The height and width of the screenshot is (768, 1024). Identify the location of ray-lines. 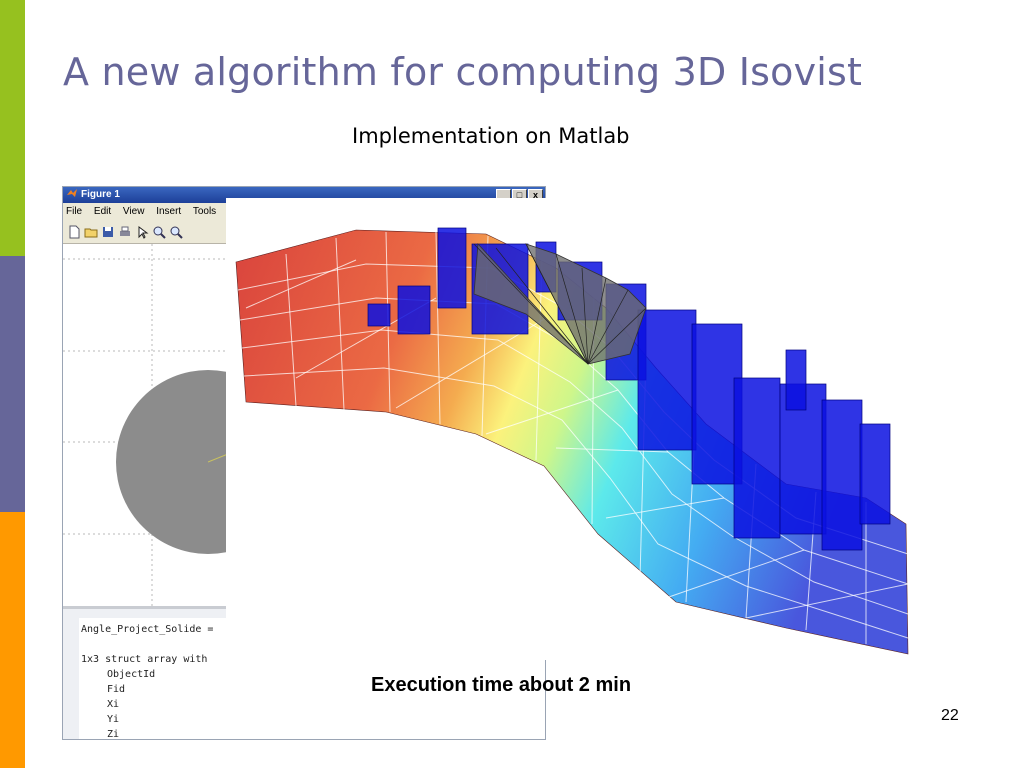
(560, 304).